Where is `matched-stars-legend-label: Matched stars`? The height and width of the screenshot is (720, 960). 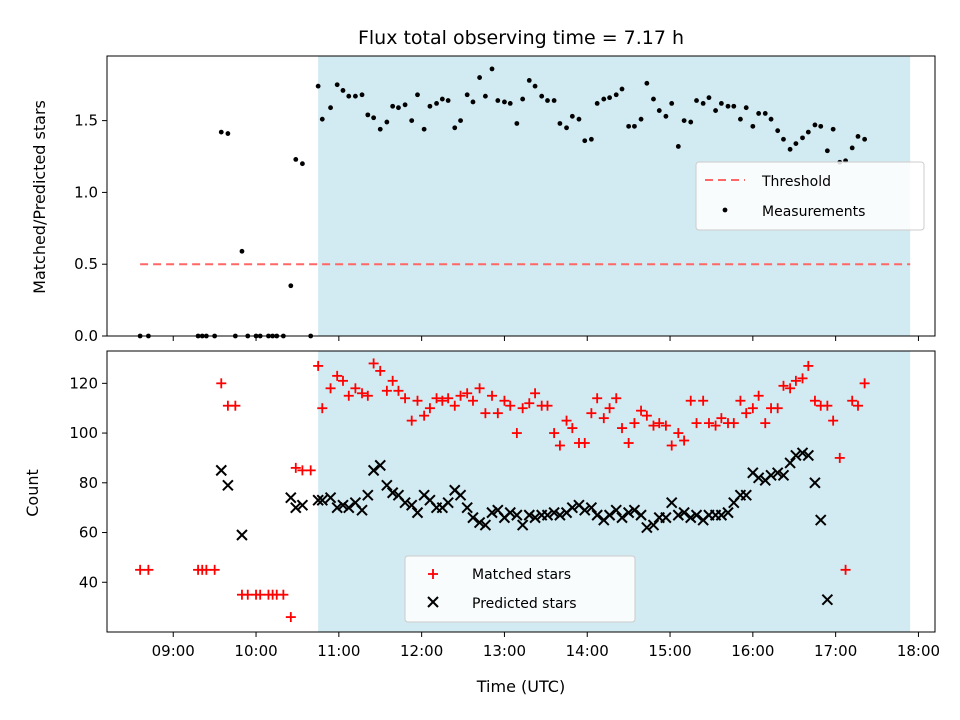
matched-stars-legend-label: Matched stars is located at coordinates (521, 575).